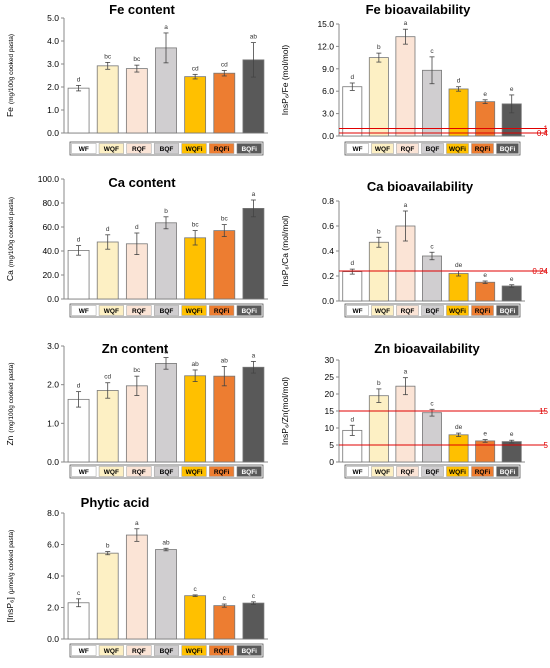 The image size is (550, 668). I want to click on y-tick-label: 0.8, so click(328, 201).